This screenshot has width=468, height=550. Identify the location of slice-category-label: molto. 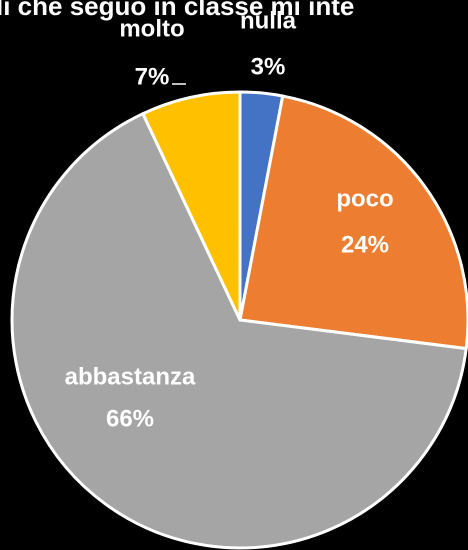
(151, 28).